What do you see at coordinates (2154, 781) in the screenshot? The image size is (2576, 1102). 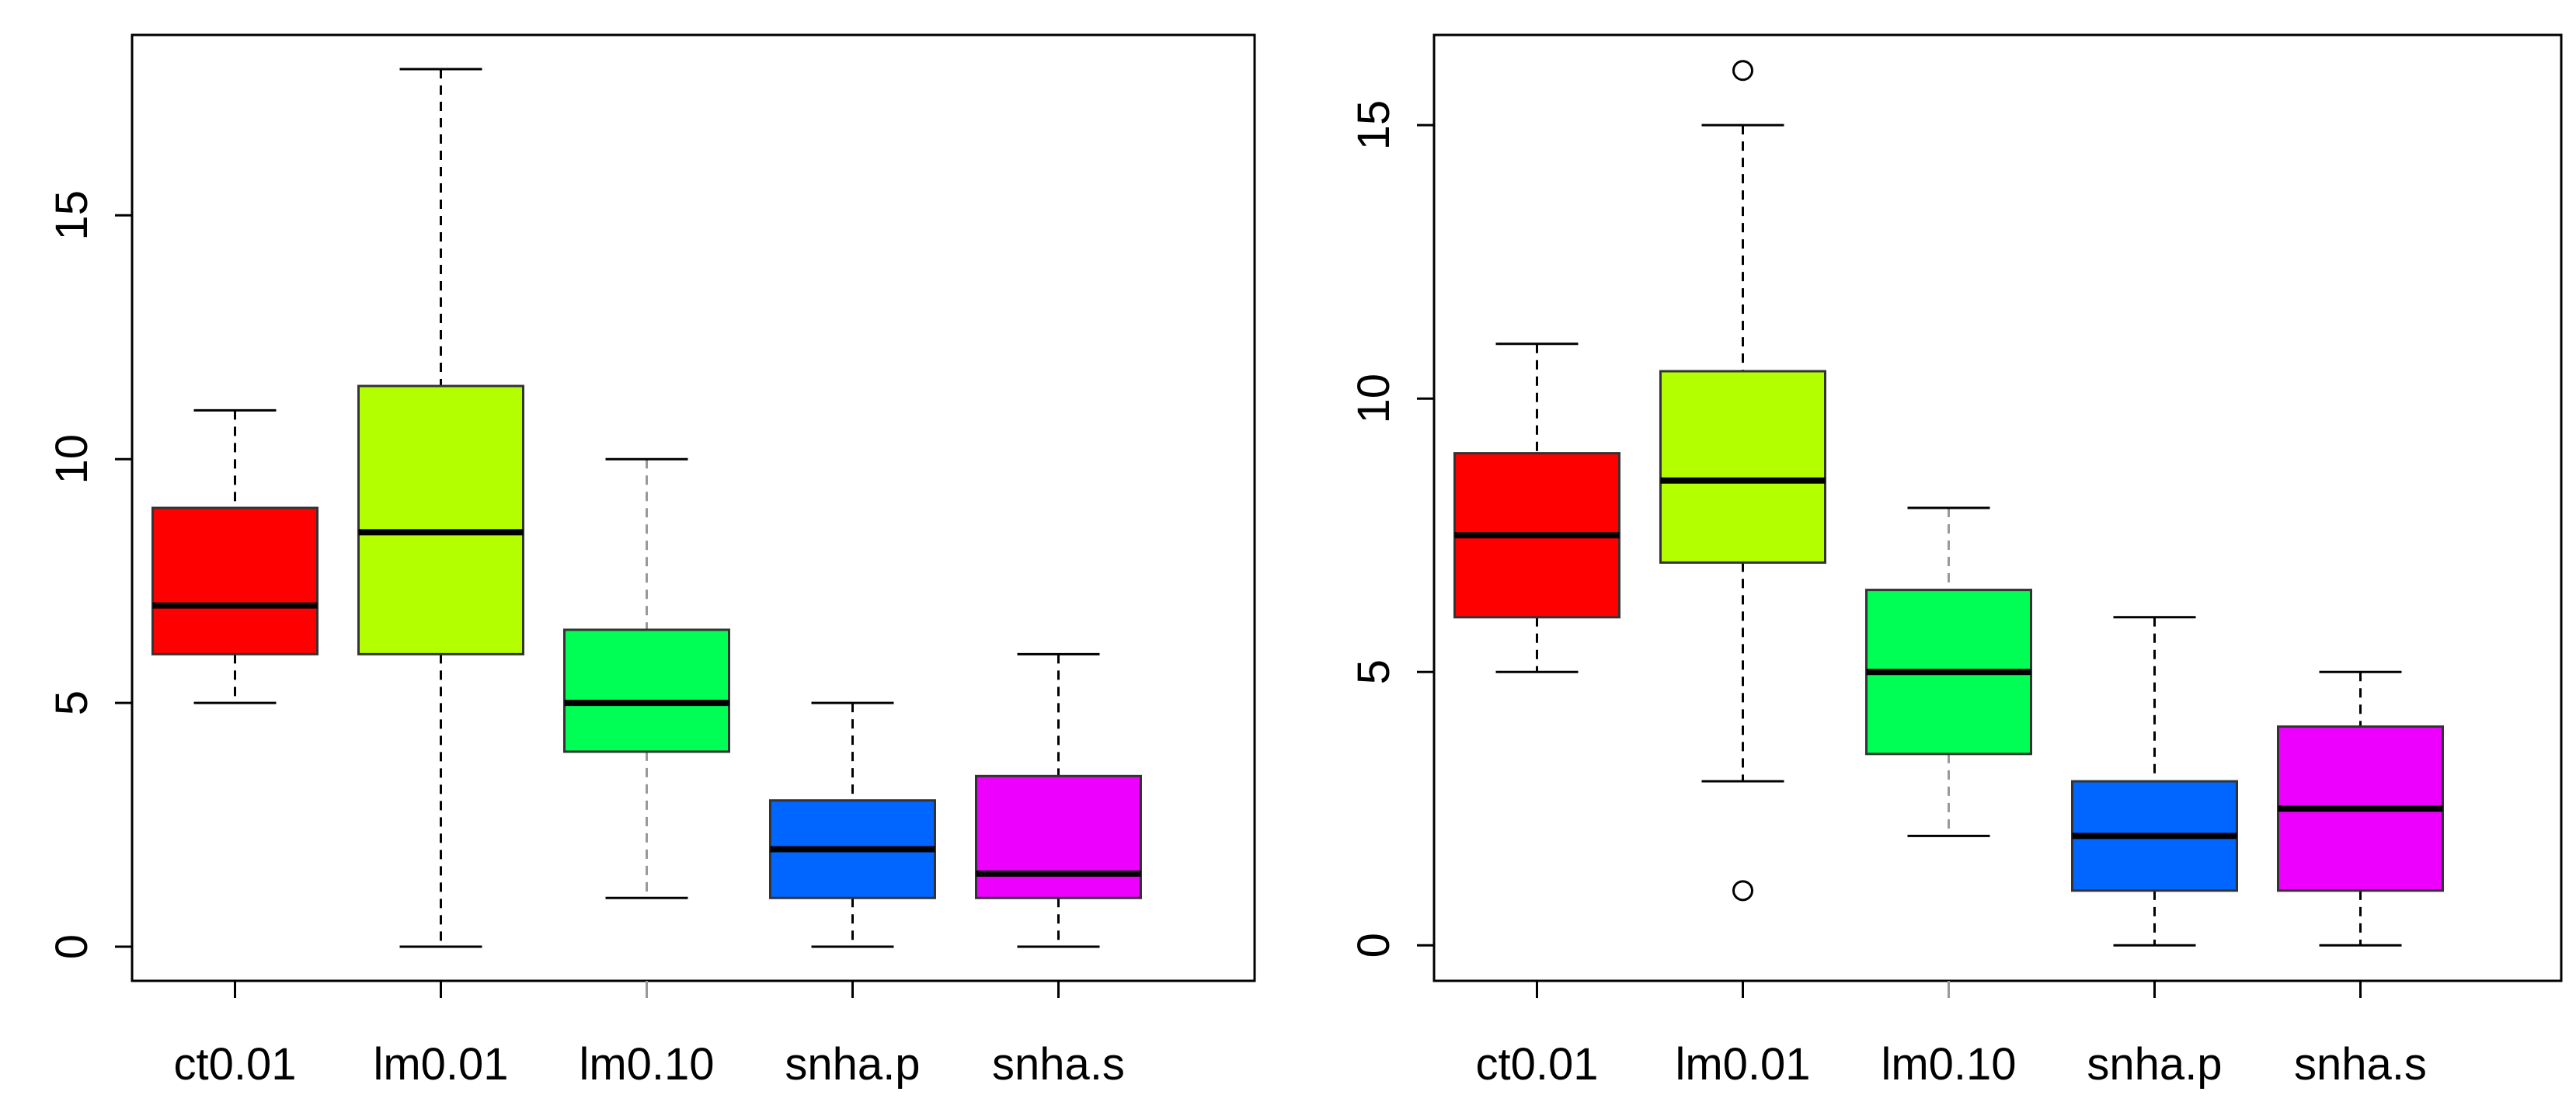 I see `right-box-snha.p` at bounding box center [2154, 781].